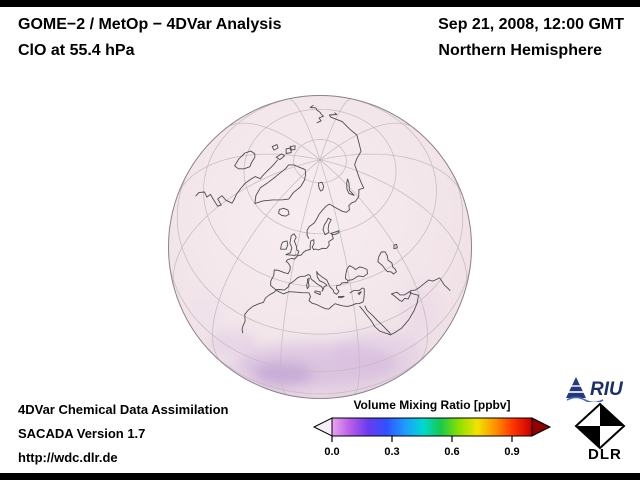 The image size is (640, 480). I want to click on colorbar, so click(432, 429).